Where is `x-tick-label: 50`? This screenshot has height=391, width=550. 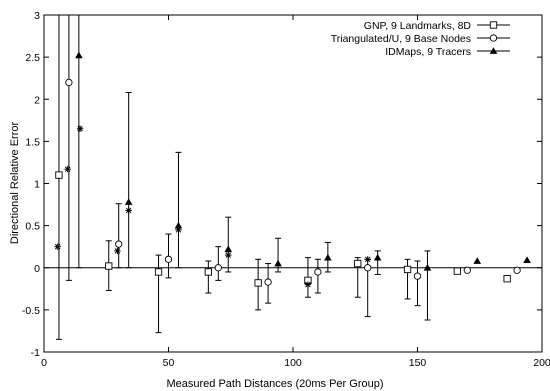
x-tick-label: 50 is located at coordinates (169, 363).